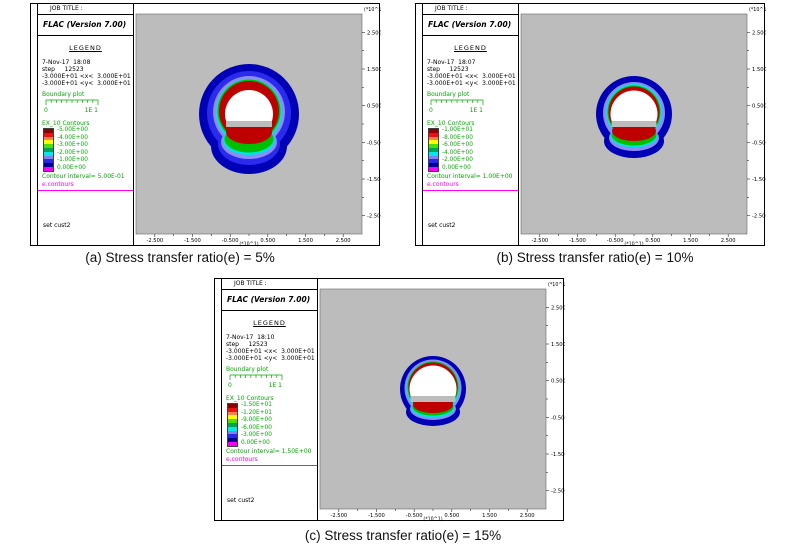 This screenshot has height=552, width=800. Describe the element at coordinates (759, 217) in the screenshot. I see `y-axis-label: -2.500` at that location.